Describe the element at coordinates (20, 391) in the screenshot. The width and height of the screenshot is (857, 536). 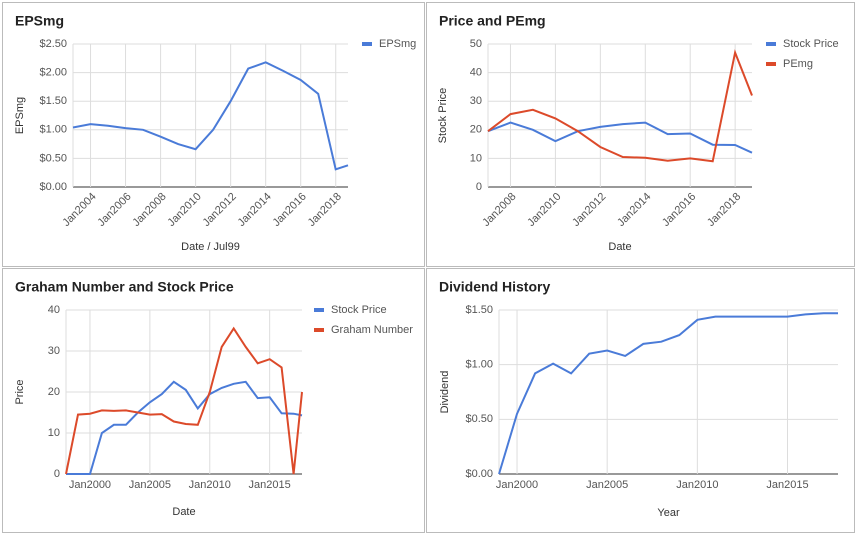
I see `y-axis-title: Price` at that location.